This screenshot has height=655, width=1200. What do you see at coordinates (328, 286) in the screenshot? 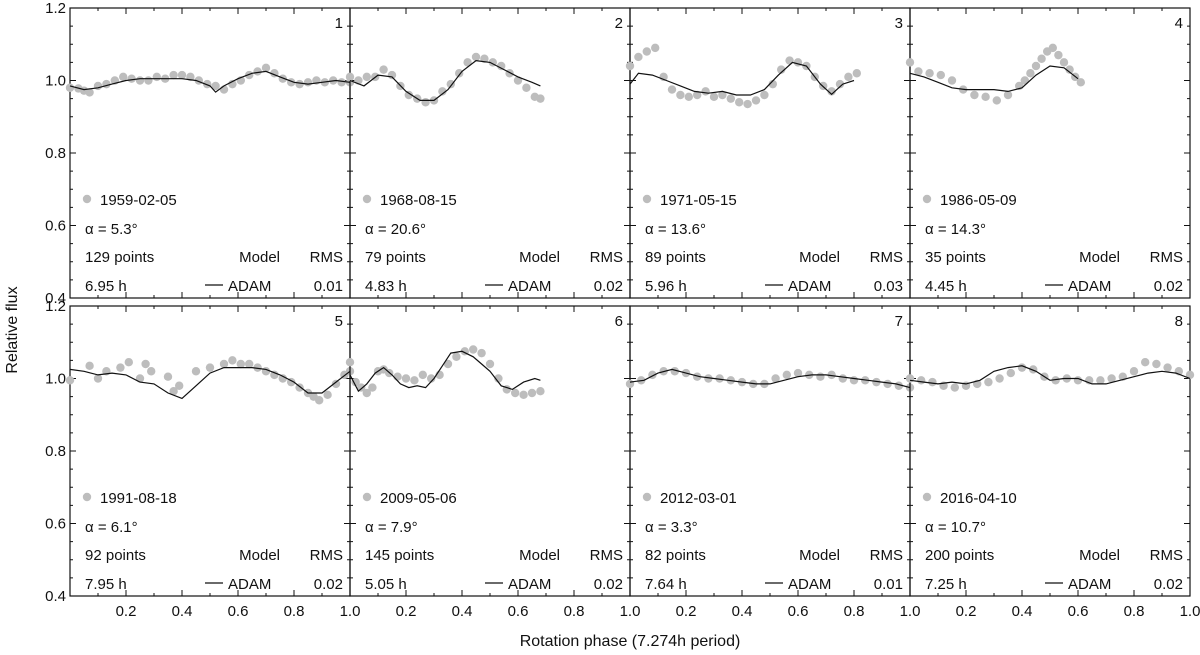
I see `rms-value: 0.01` at bounding box center [328, 286].